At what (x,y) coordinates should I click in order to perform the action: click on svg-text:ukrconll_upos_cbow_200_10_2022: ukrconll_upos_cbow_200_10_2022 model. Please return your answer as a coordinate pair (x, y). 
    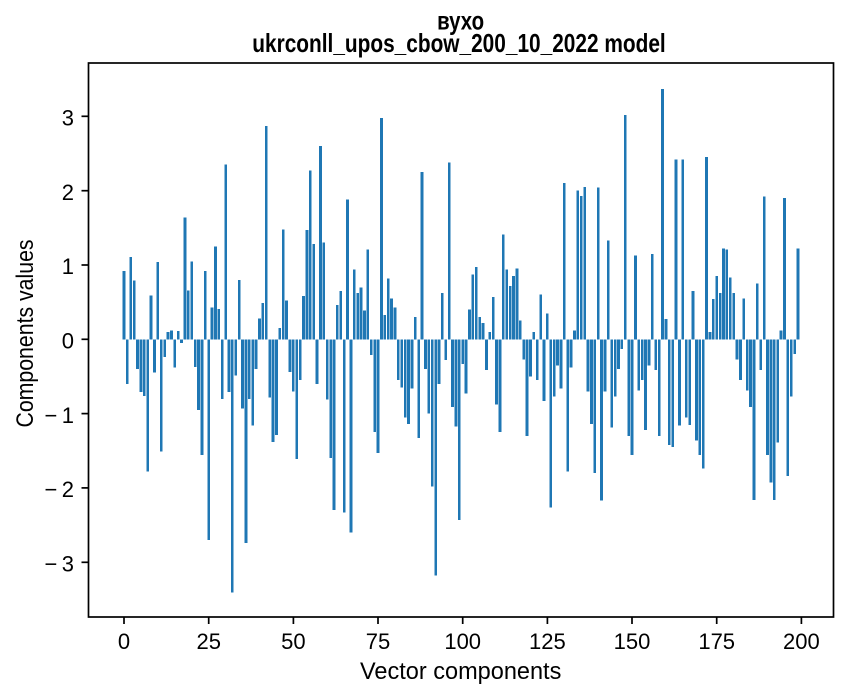
    Looking at the image, I should click on (458, 43).